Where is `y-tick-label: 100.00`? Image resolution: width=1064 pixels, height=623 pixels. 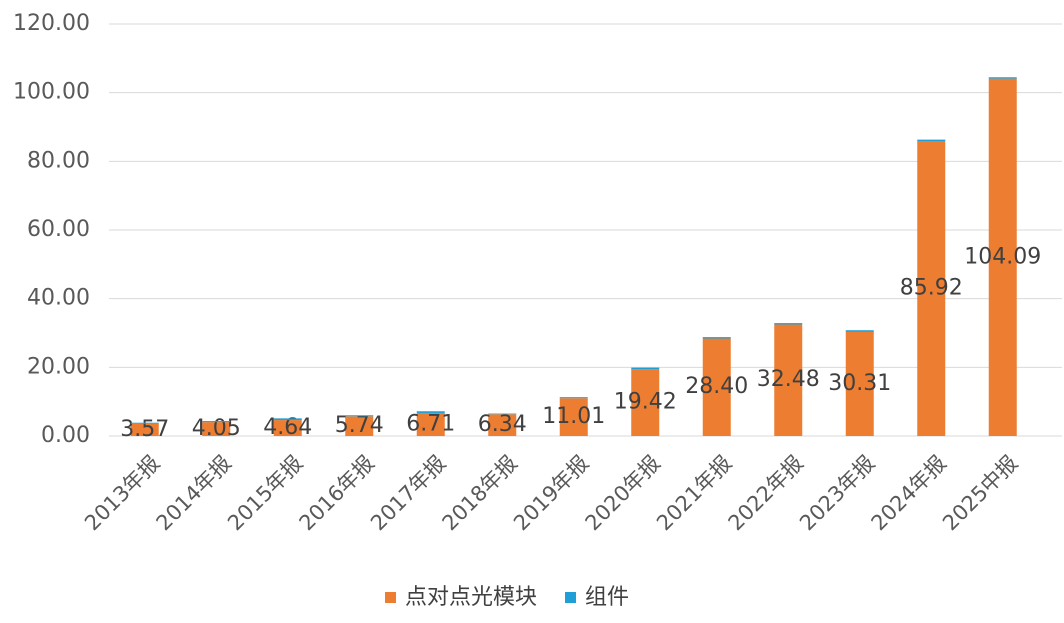 y-tick-label: 100.00 is located at coordinates (51, 92).